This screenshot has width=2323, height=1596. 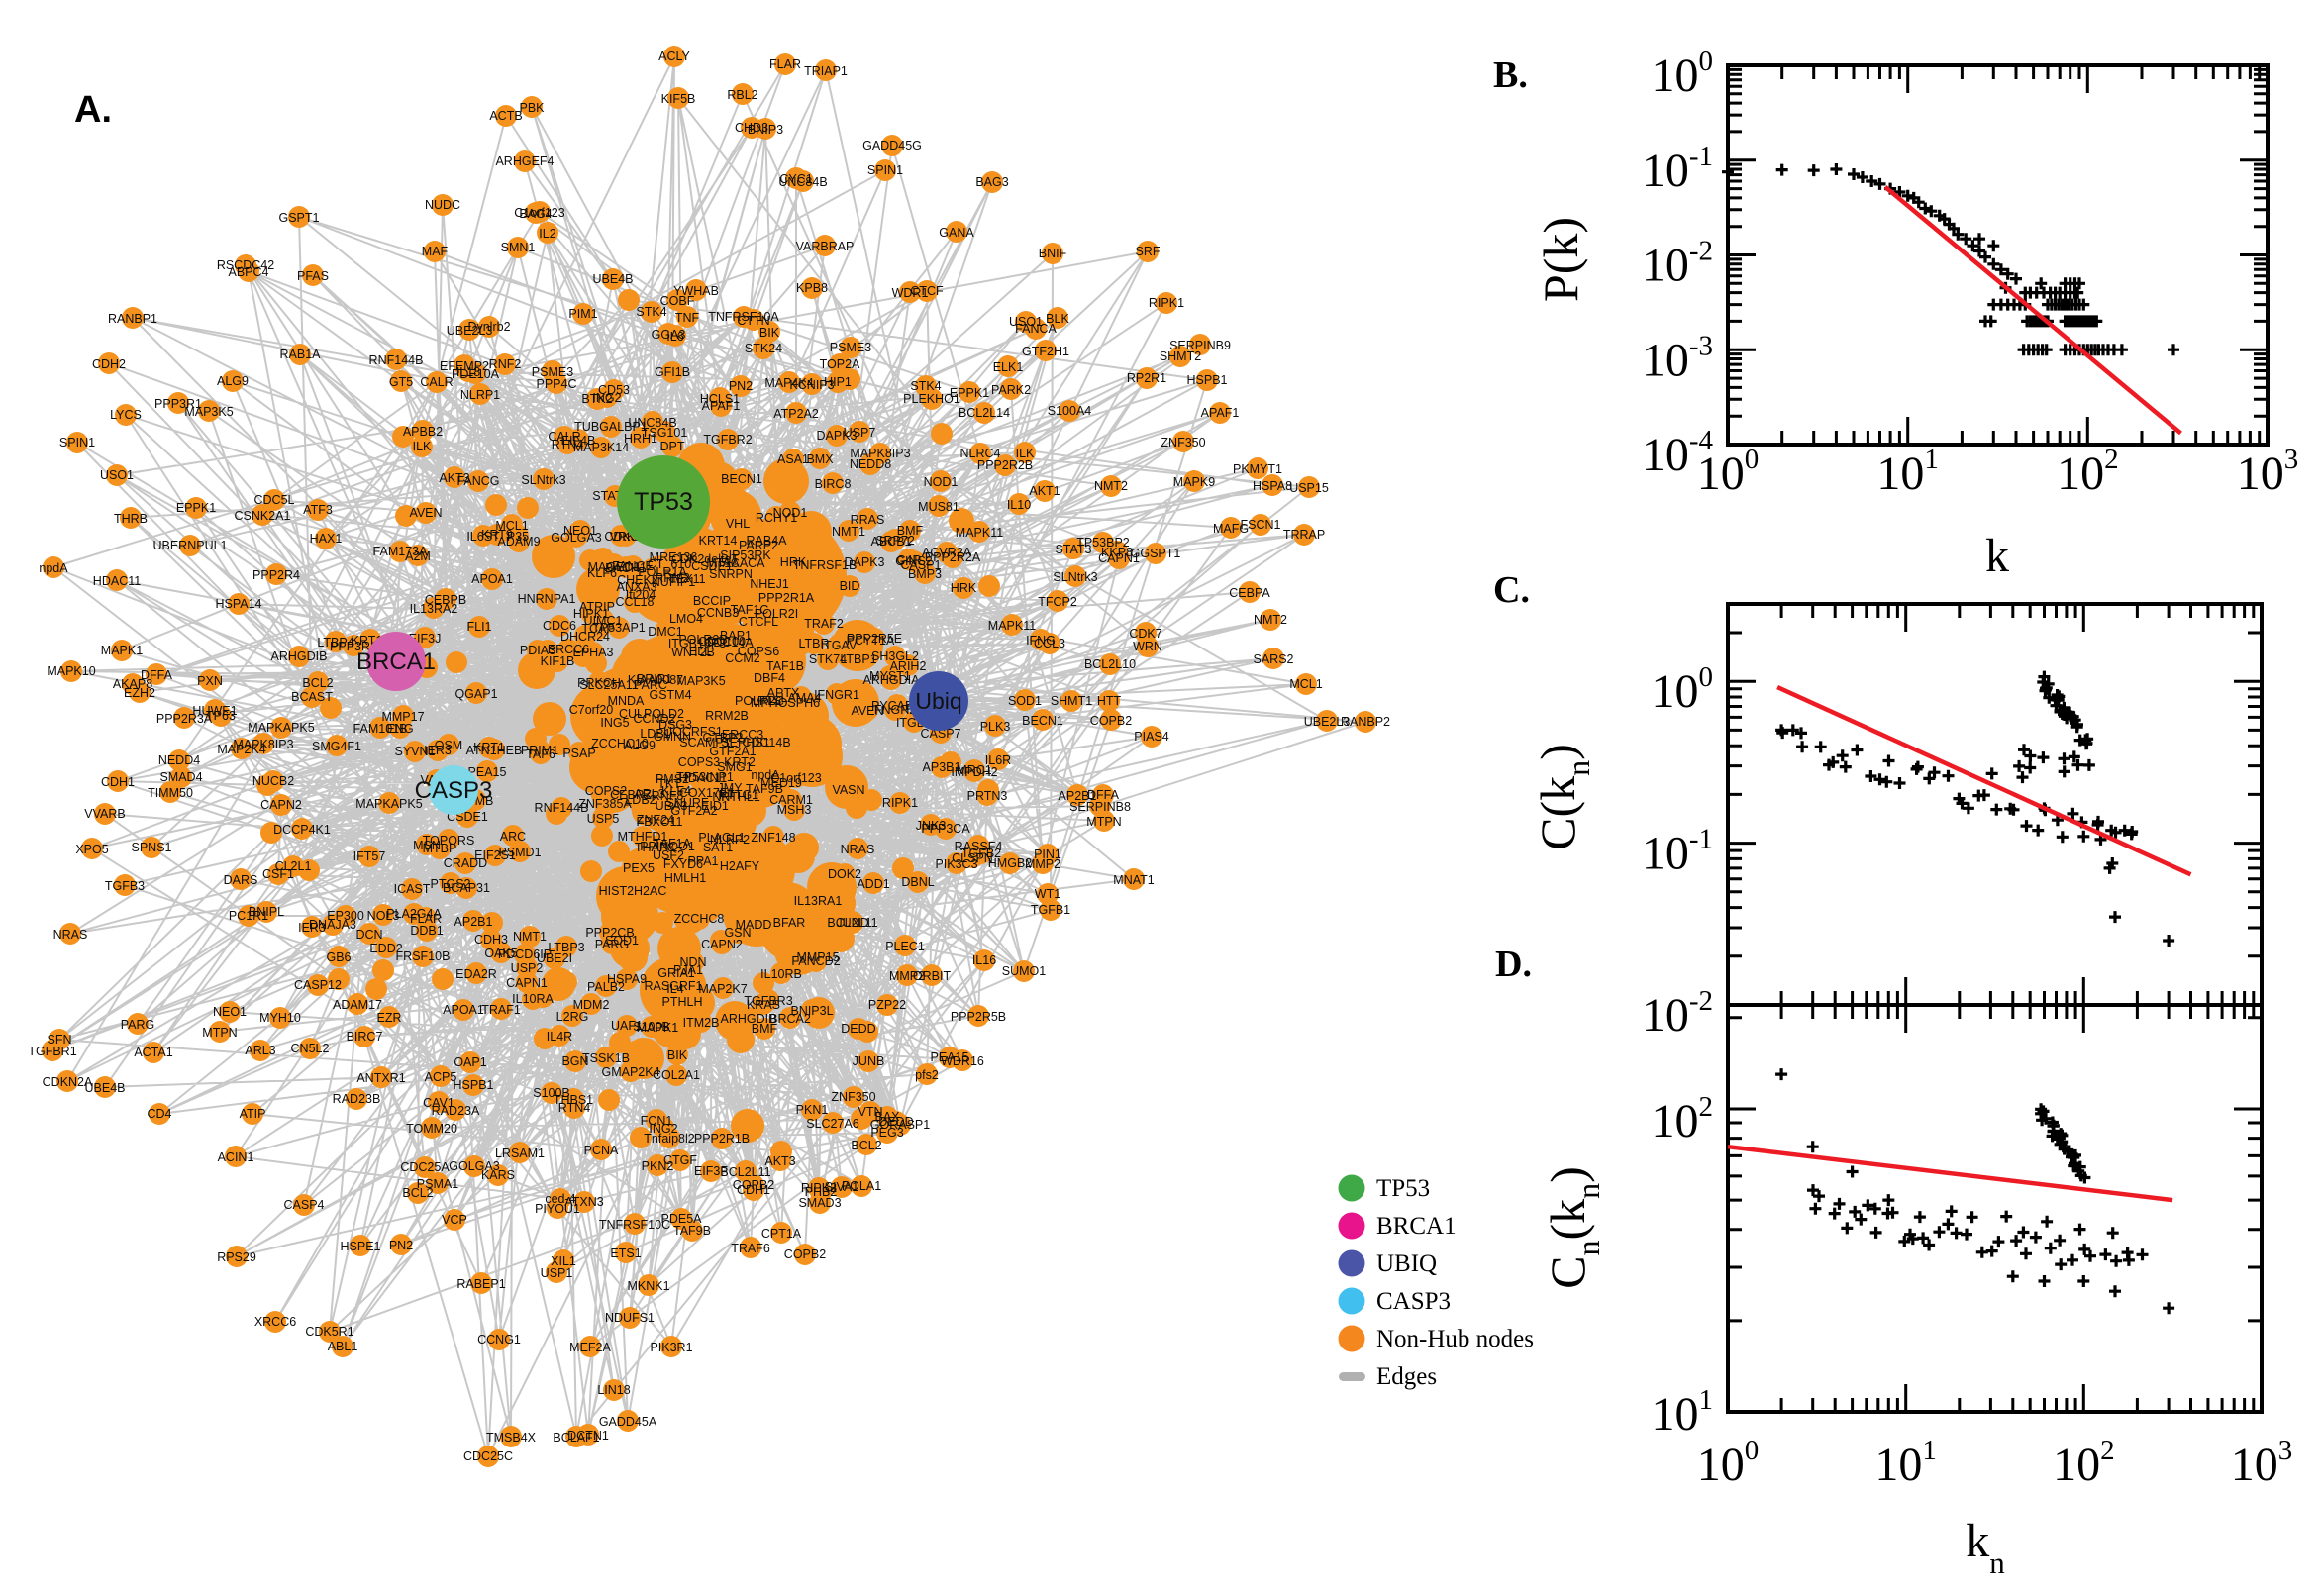 I want to click on svg-text: TGFB2, so click(x=981, y=853).